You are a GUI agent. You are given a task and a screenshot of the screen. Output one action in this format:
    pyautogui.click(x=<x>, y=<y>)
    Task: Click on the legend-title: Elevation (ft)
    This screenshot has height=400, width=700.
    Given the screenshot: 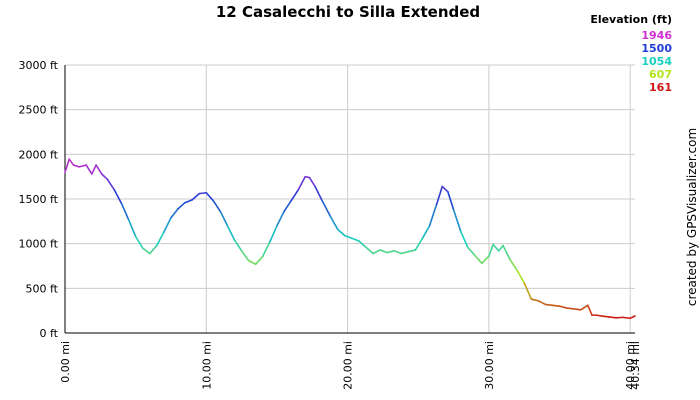 What is the action you would take?
    pyautogui.click(x=631, y=19)
    